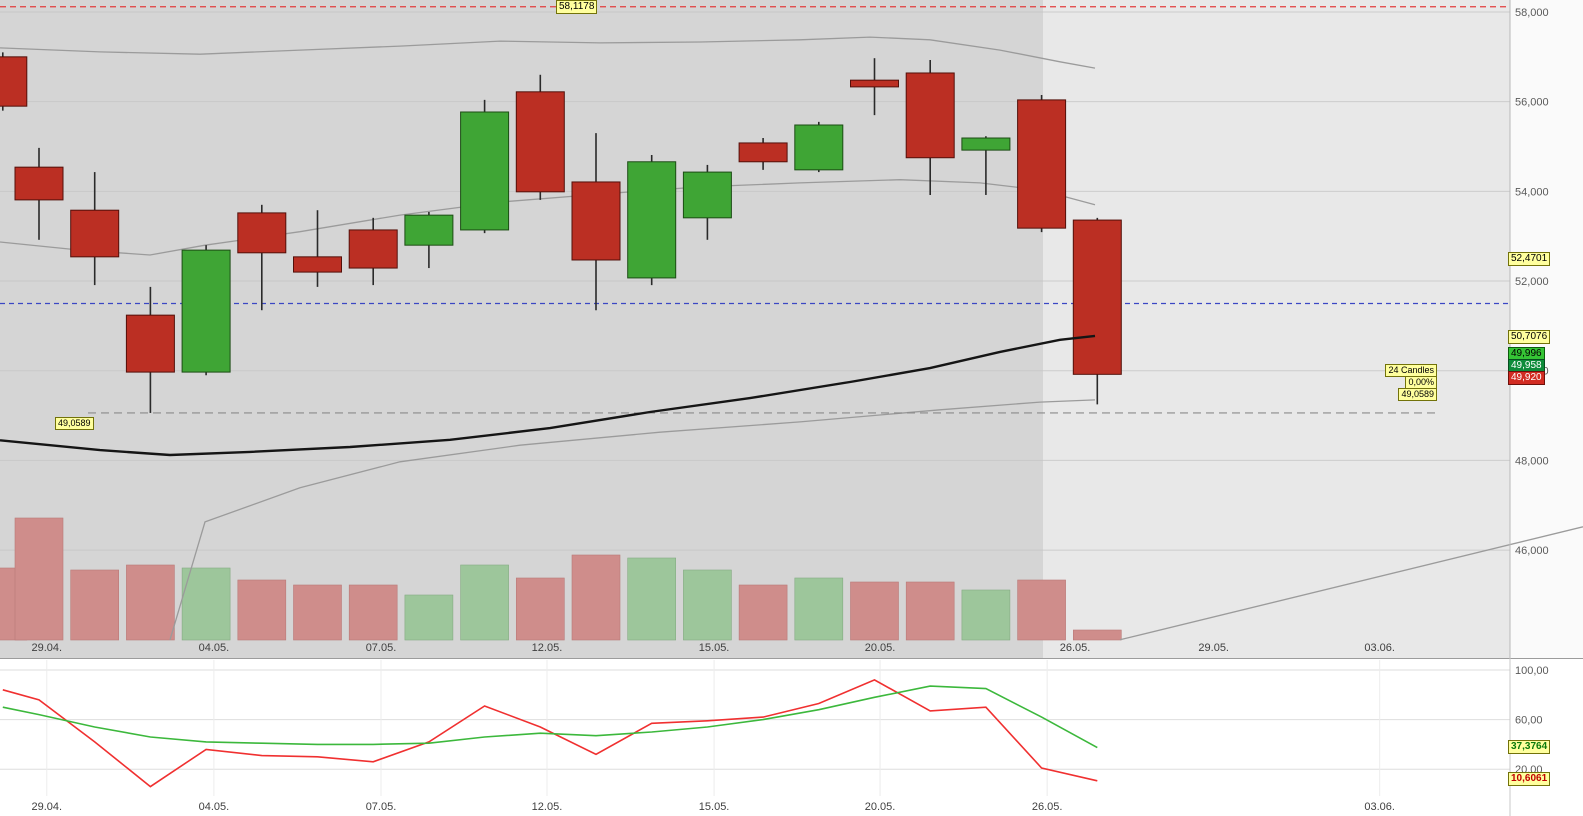 The image size is (1583, 816). I want to click on date-axis-label: 26.05., so click(1075, 648).